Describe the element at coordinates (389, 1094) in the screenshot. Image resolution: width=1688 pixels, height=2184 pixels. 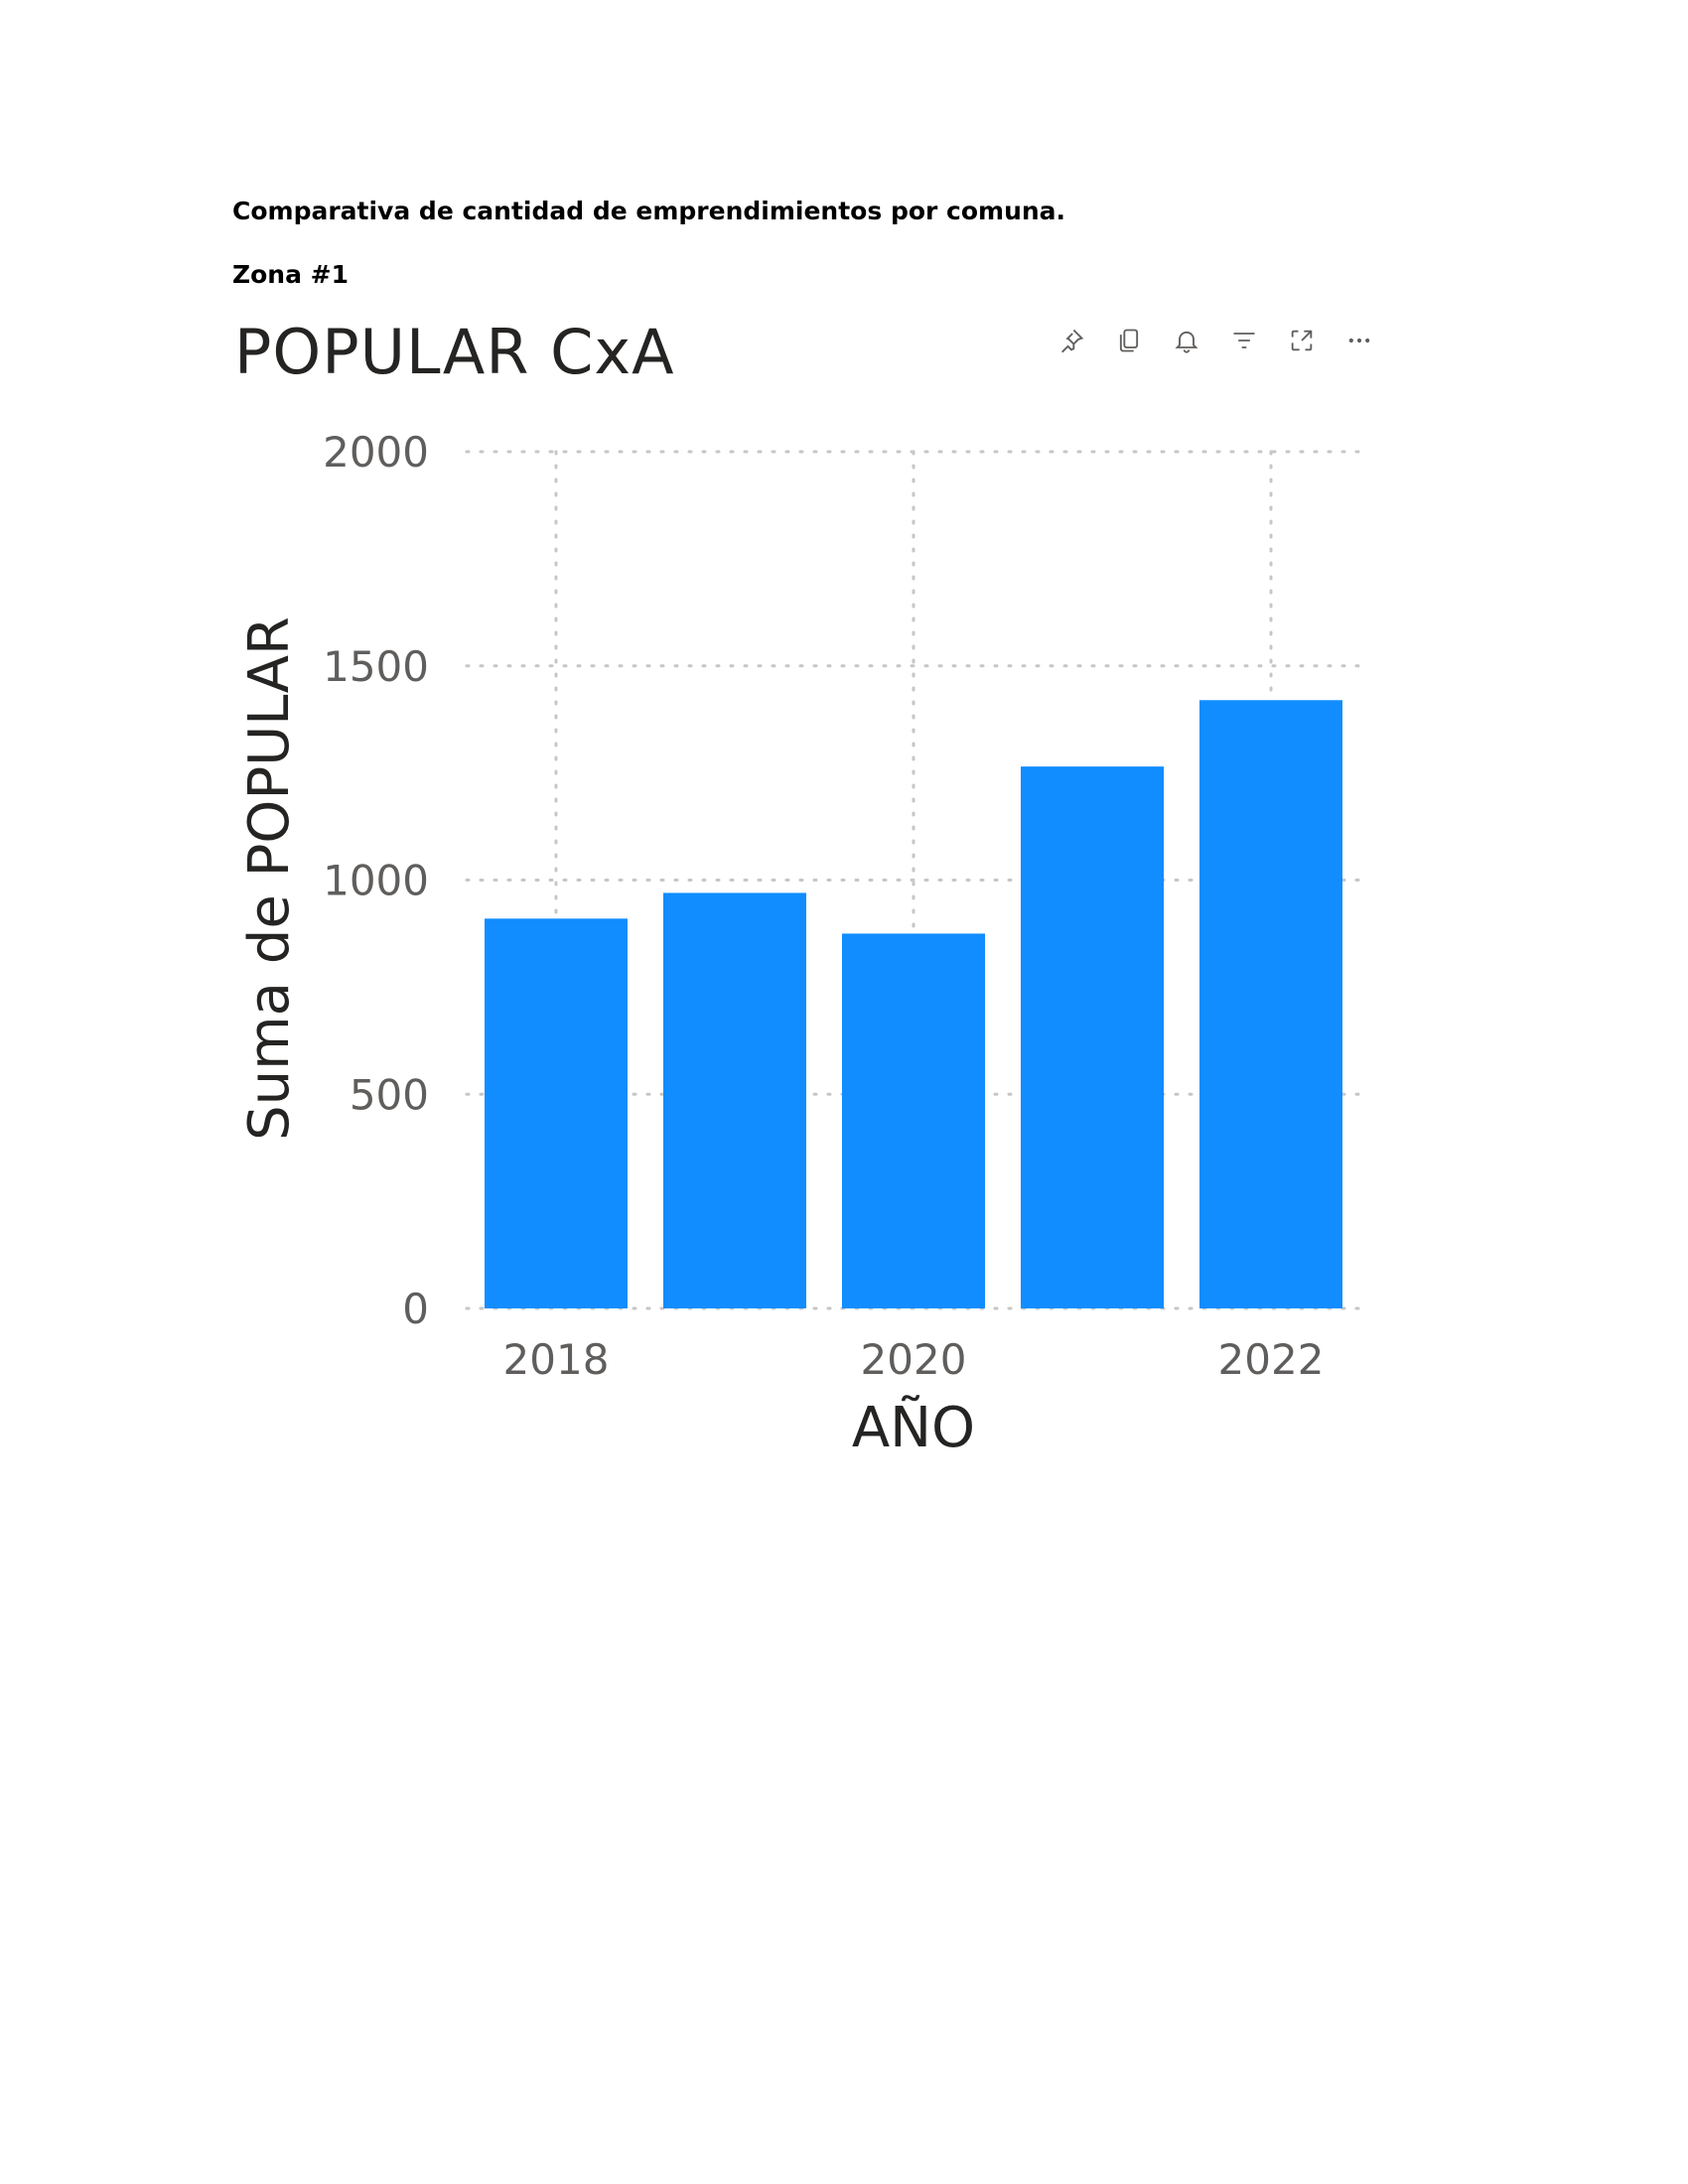
I see `y-tick-label: 500` at that location.